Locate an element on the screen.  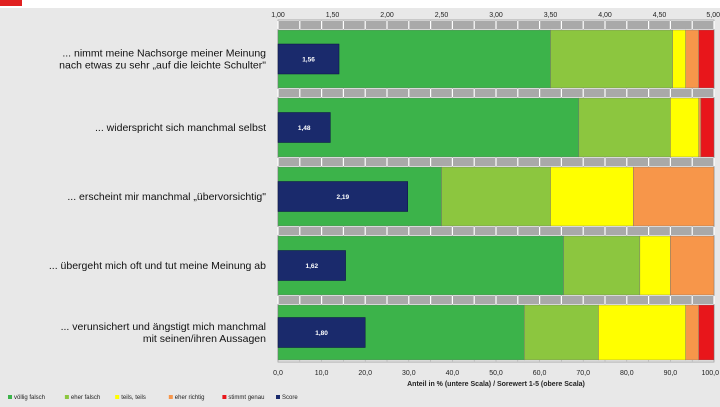
score-value-label: 1,80 is located at coordinates (321, 333).